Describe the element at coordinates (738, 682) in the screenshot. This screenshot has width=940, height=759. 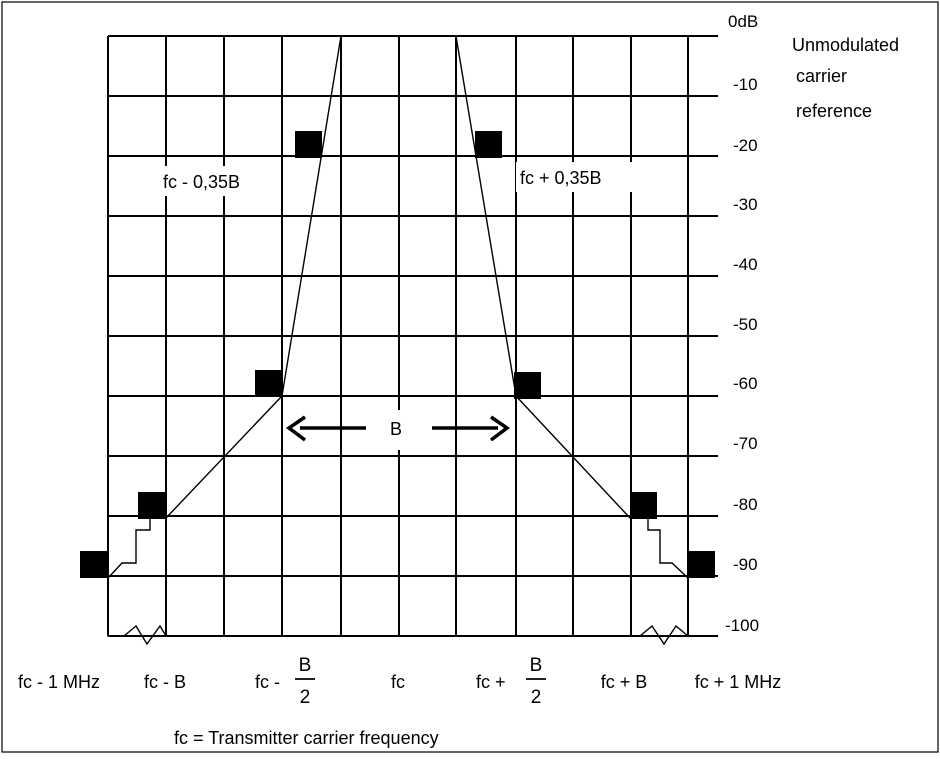
I see `x-label-fc-plus-1mhz: fc + 1 MHz` at that location.